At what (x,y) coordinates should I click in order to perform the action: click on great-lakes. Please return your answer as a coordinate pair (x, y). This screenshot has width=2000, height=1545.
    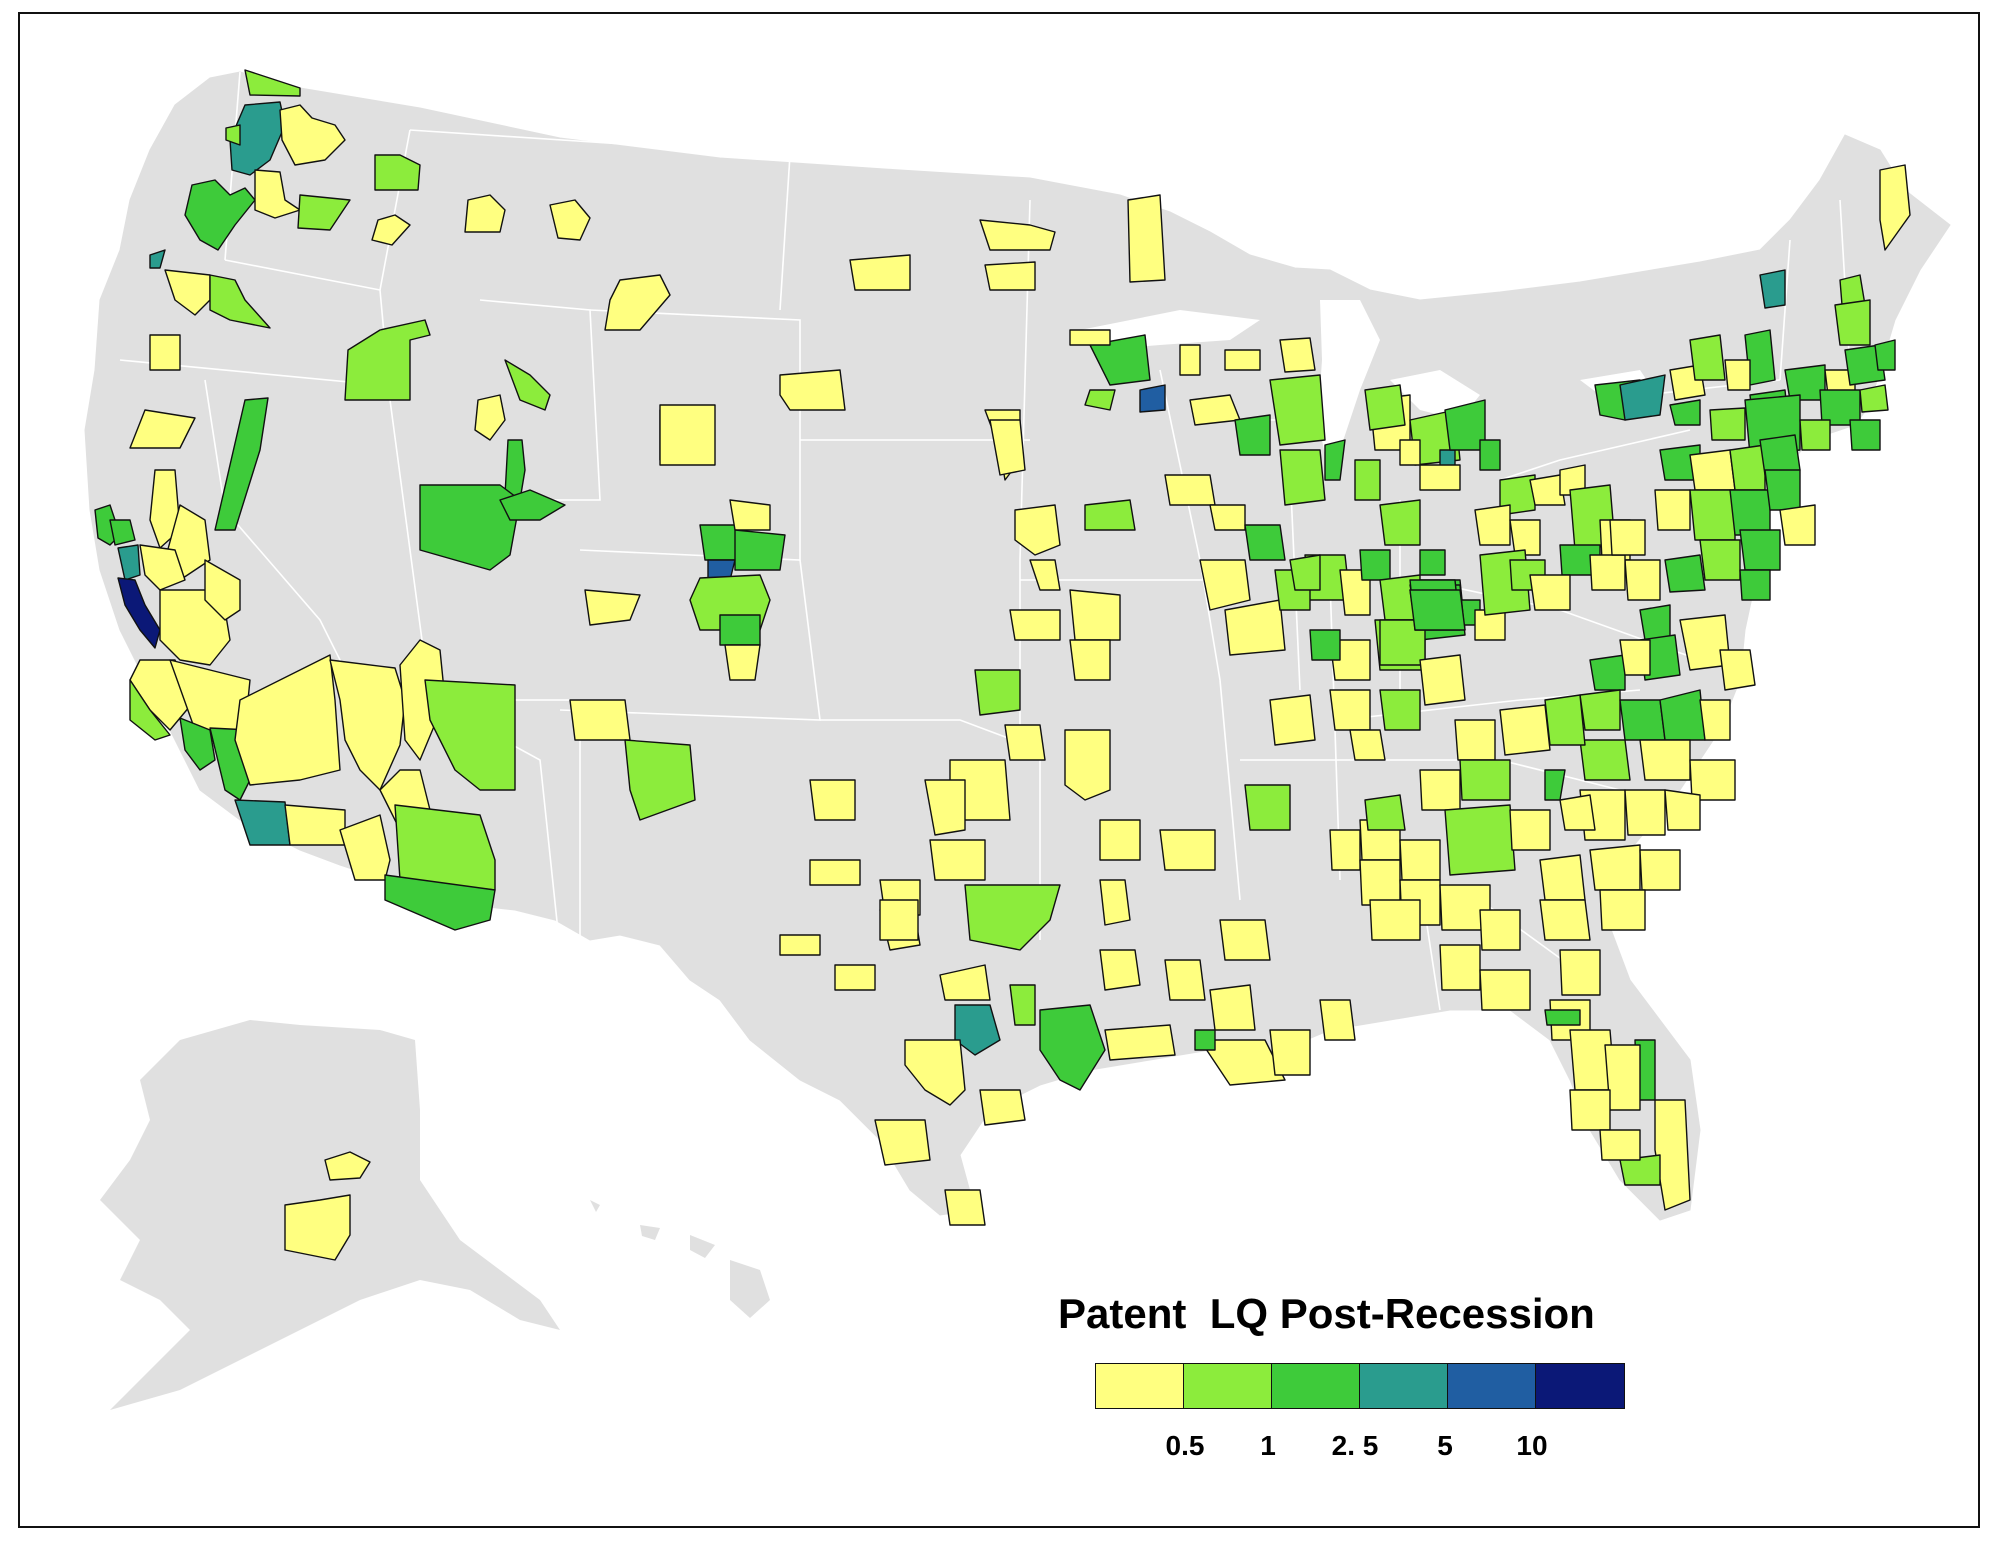
    Looking at the image, I should click on (1365, 385).